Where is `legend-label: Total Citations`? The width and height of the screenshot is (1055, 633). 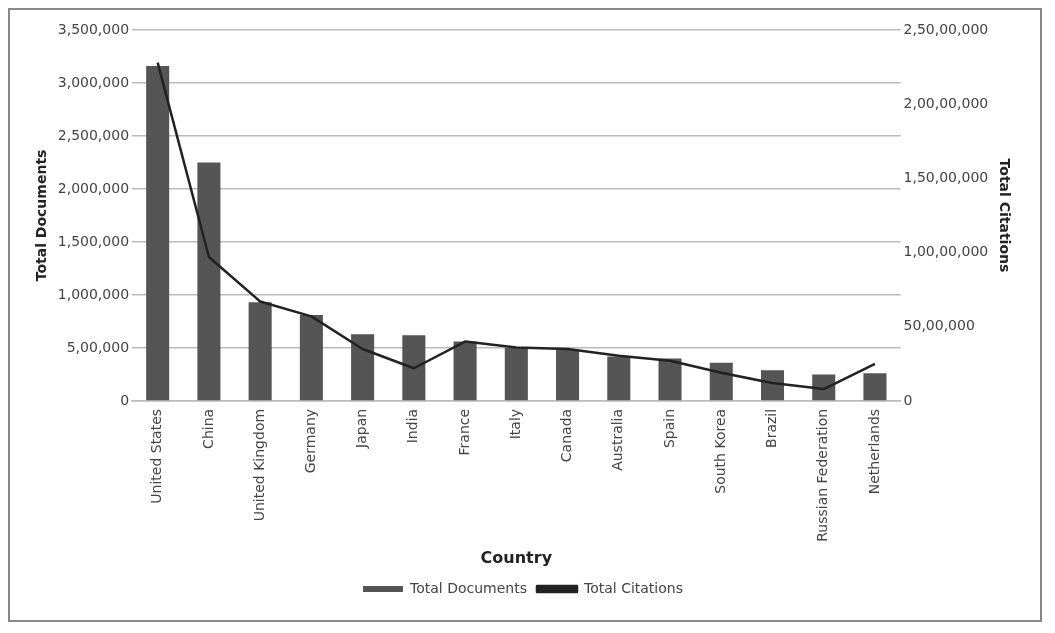
legend-label: Total Citations is located at coordinates (632, 587).